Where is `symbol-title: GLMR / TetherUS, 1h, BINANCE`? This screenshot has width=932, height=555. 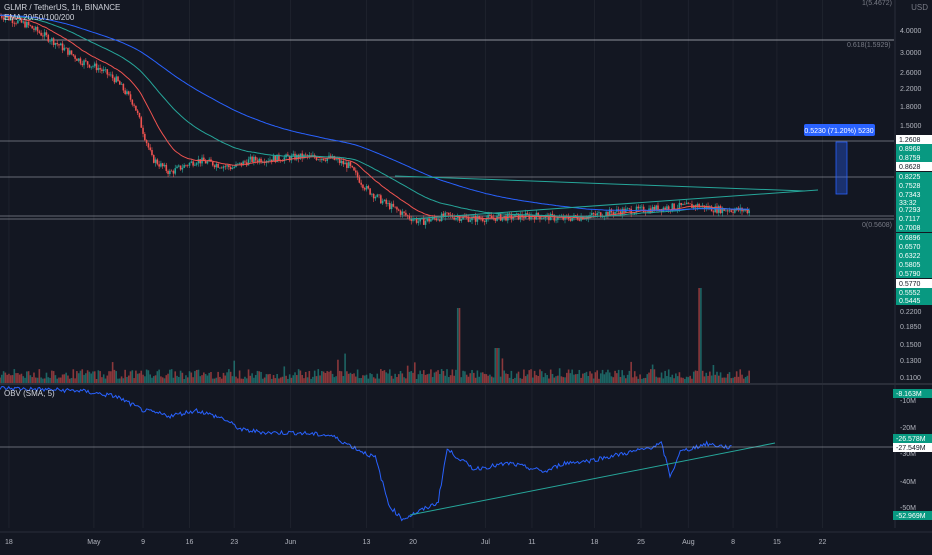 symbol-title: GLMR / TetherUS, 1h, BINANCE is located at coordinates (62, 7).